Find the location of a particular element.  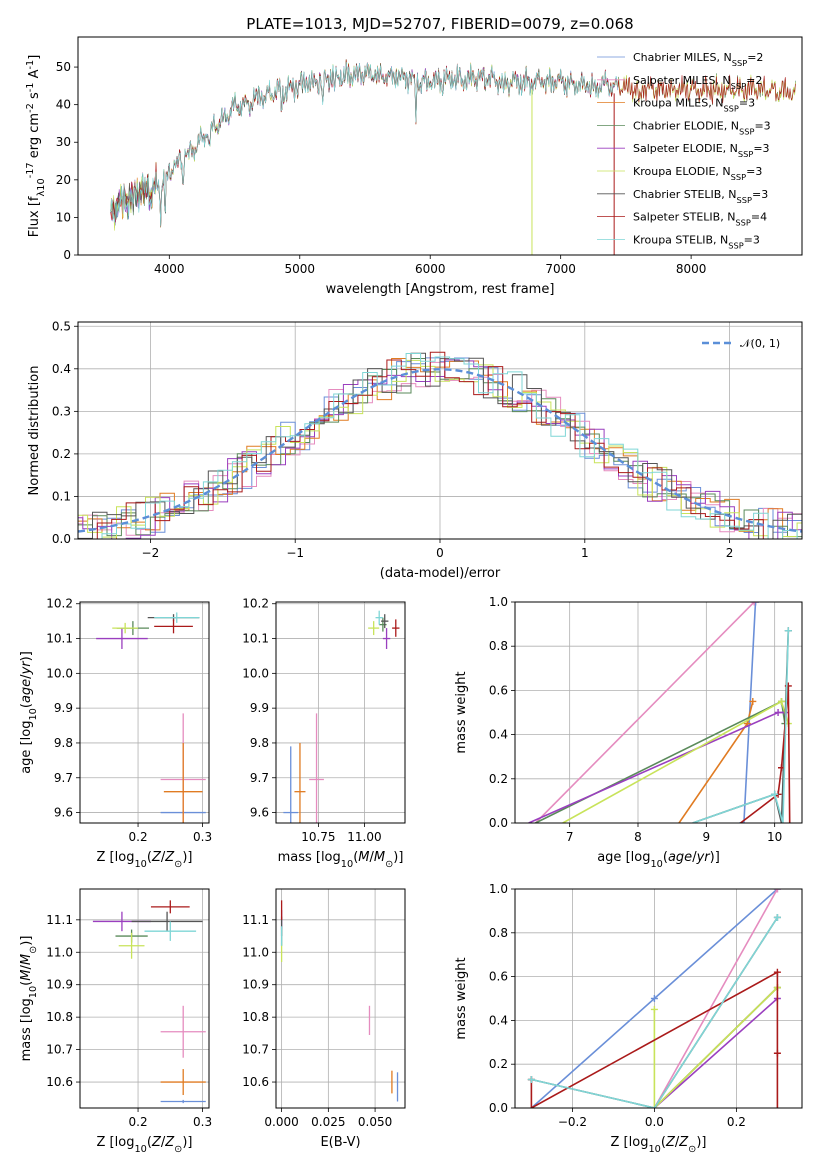

y-tick-label: 10.2 is located at coordinates (59, 604).